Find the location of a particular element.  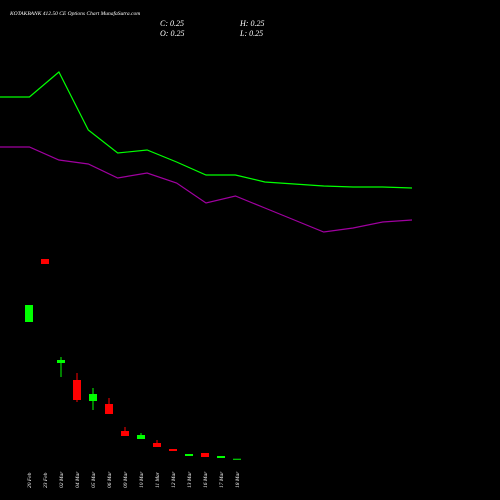

info-open: O: 0.25 is located at coordinates (172, 33).